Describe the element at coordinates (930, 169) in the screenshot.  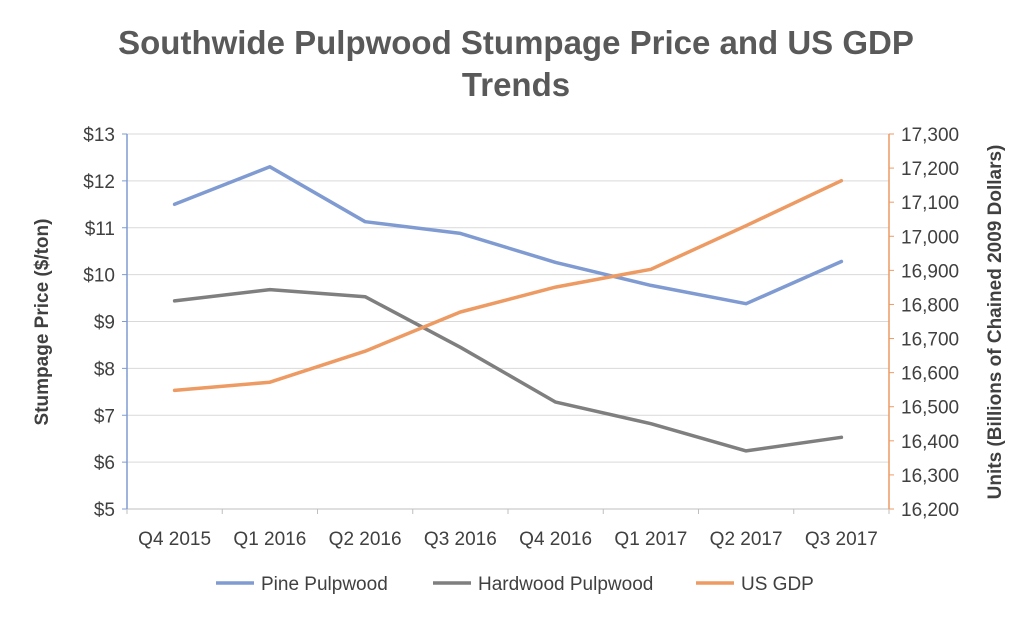
I see `y-axis-right-tick-label: 17,200` at that location.